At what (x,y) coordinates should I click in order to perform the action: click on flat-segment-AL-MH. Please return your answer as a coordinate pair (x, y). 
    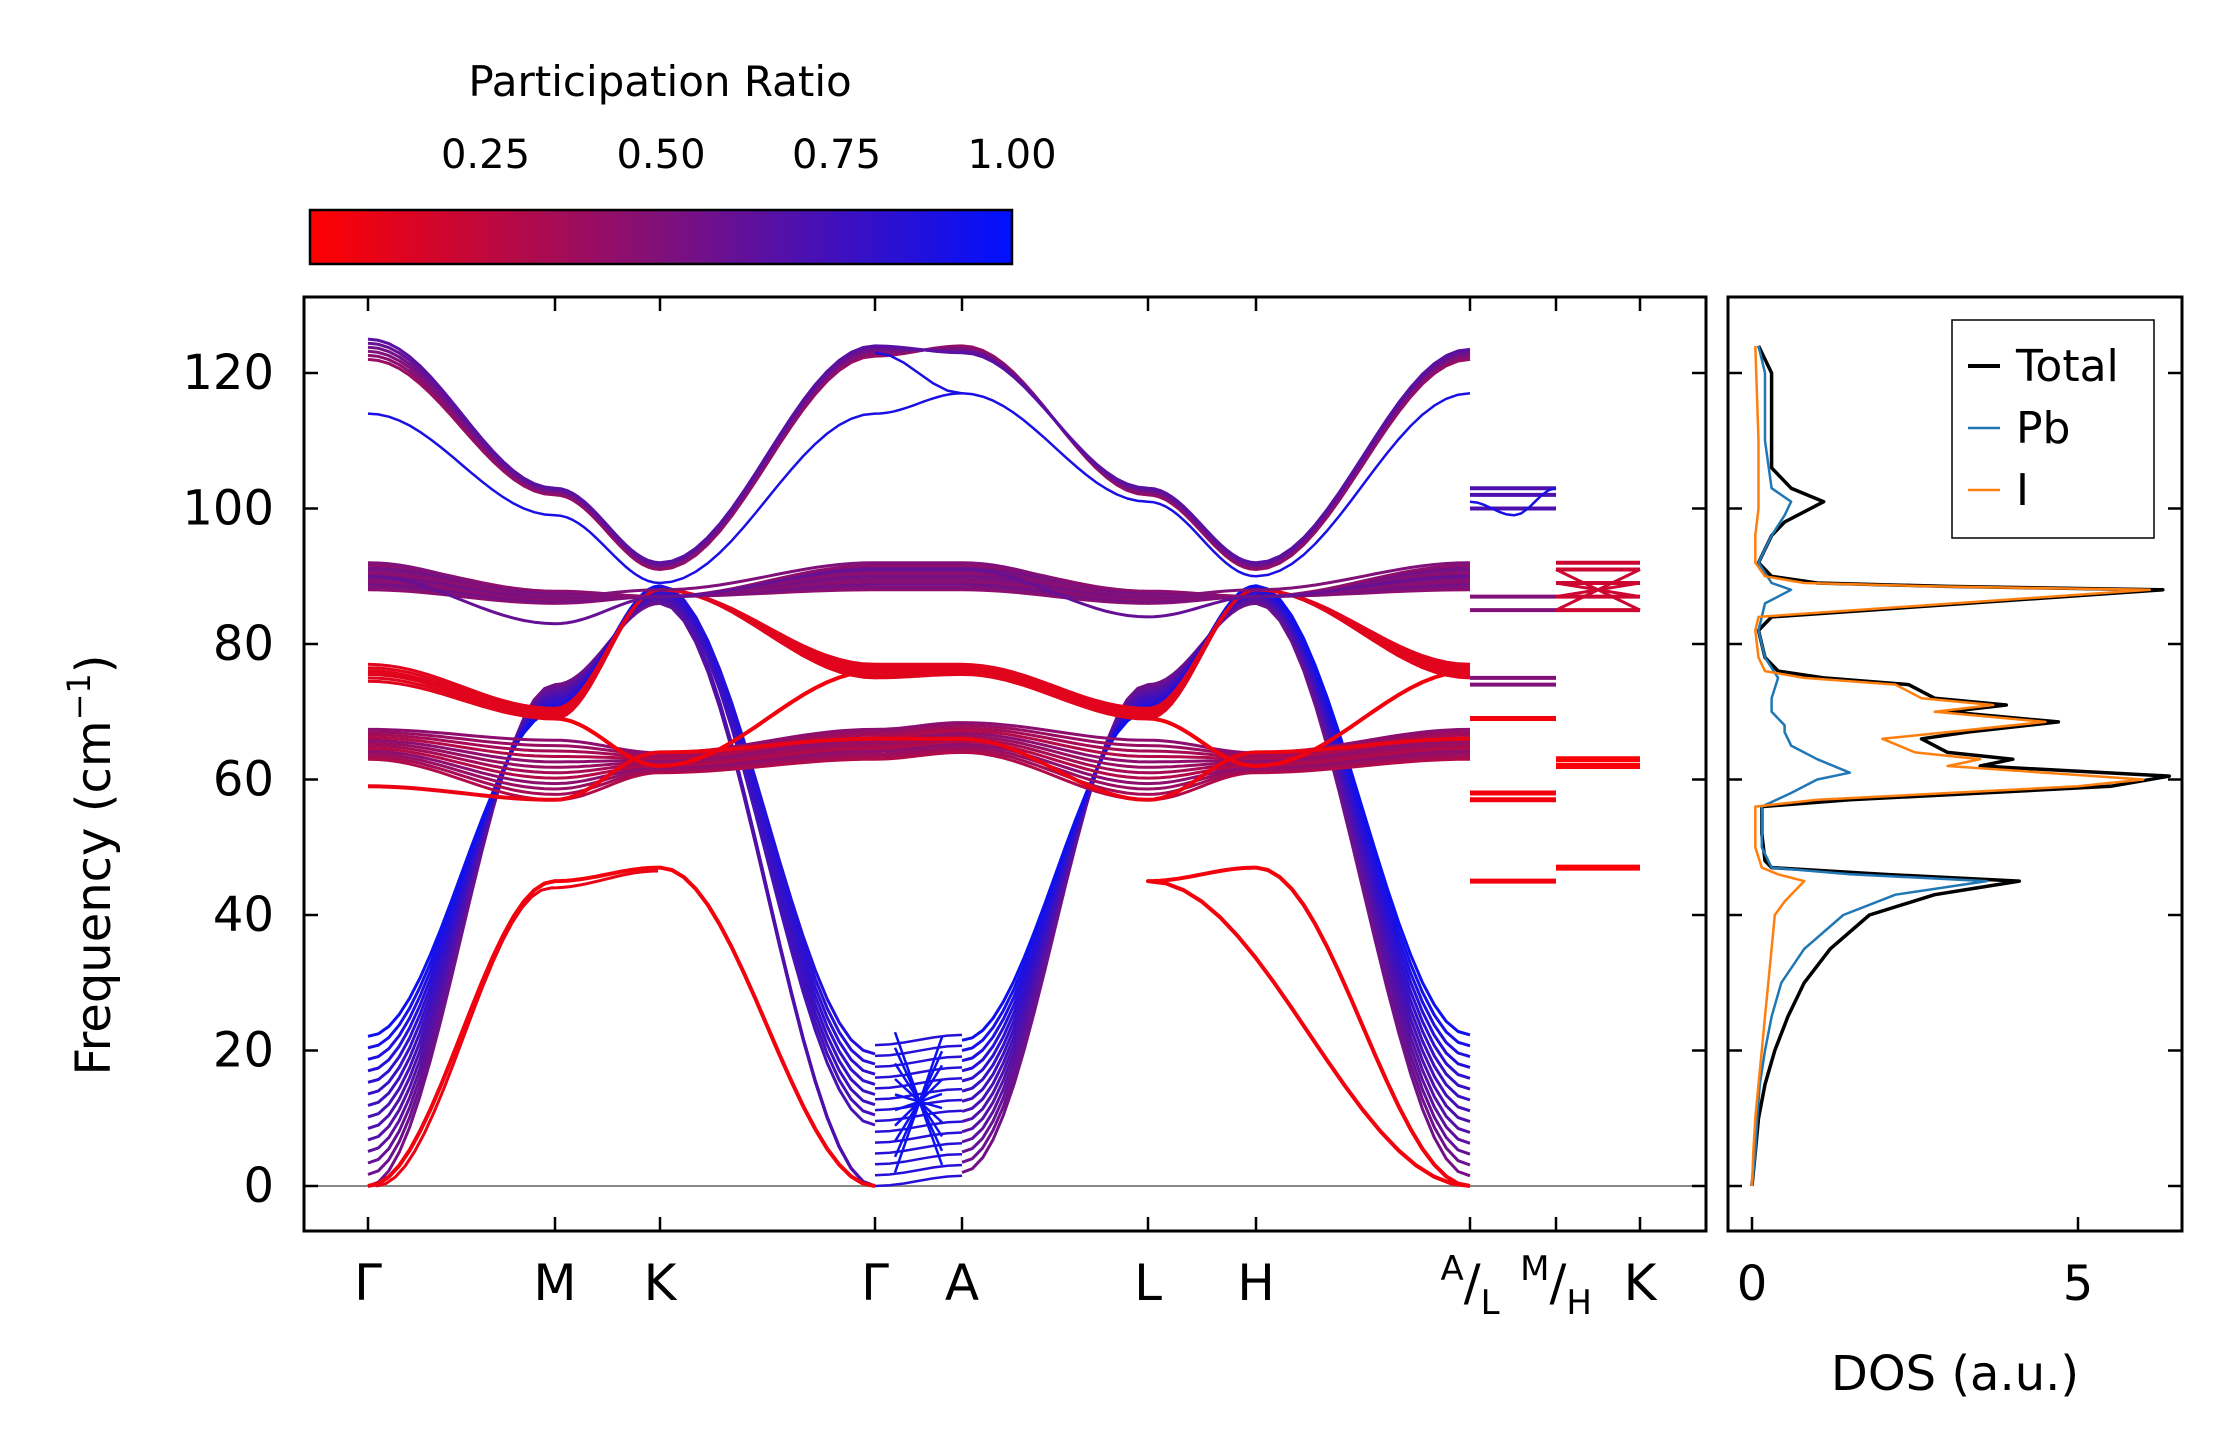
    Looking at the image, I should click on (1513, 501).